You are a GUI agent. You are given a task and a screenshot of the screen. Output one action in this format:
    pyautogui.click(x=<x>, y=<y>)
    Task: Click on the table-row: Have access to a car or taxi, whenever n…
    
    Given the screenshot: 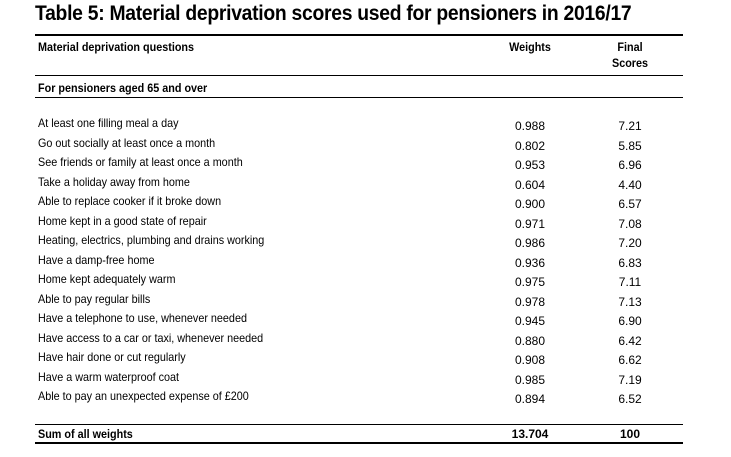 What is the action you would take?
    pyautogui.click(x=365, y=341)
    